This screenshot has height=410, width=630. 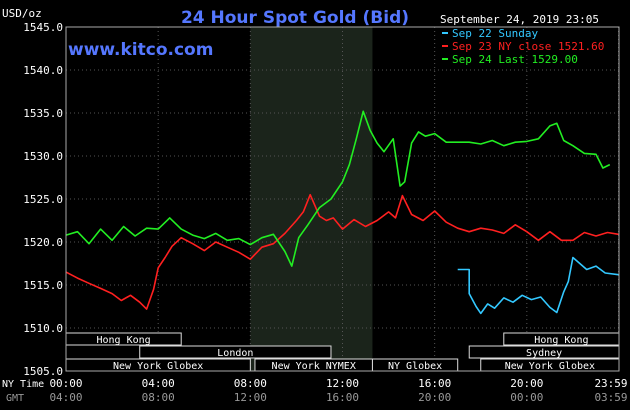 What do you see at coordinates (65, 397) in the screenshot?
I see `x-tick-gmt-0: 04:00` at bounding box center [65, 397].